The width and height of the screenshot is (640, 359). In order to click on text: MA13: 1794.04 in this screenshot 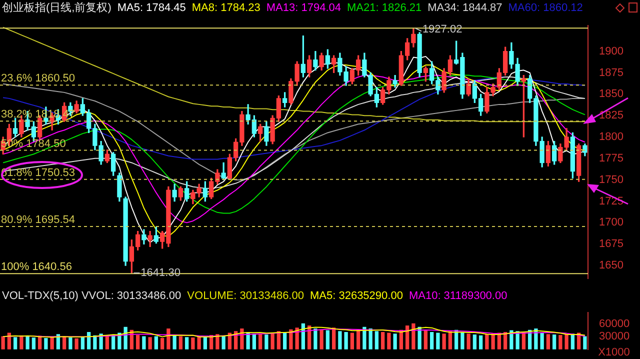, I will do `click(304, 8)`.